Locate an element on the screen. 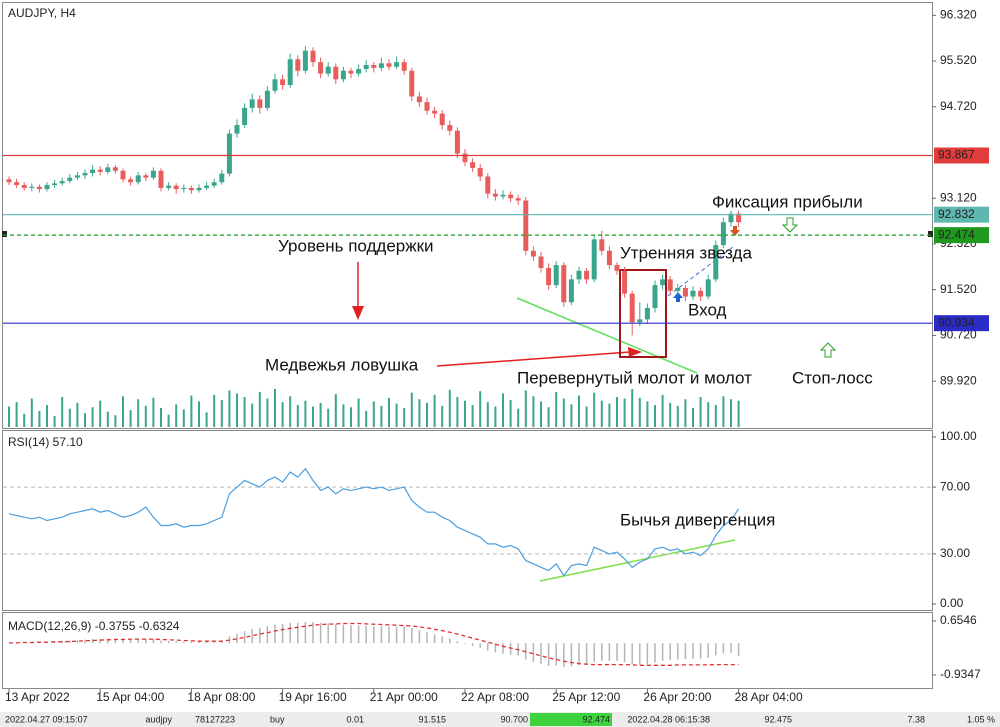  annotation: Вход is located at coordinates (707, 309).